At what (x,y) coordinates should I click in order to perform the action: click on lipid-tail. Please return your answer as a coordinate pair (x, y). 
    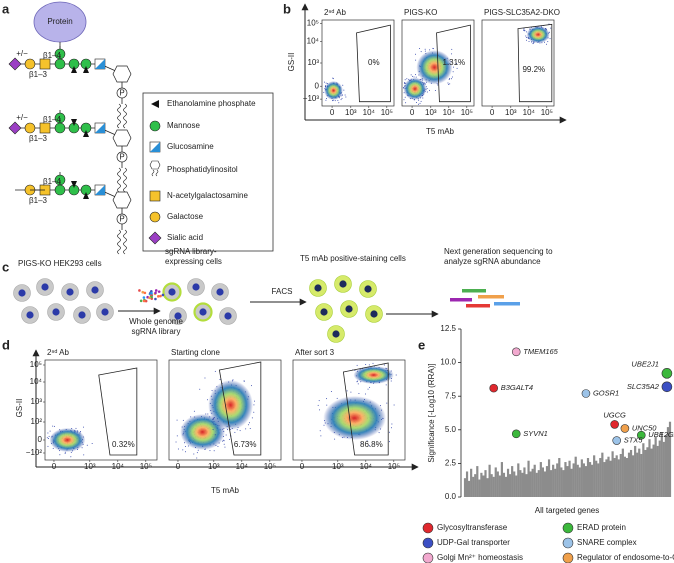
    Looking at the image, I should click on (119, 242).